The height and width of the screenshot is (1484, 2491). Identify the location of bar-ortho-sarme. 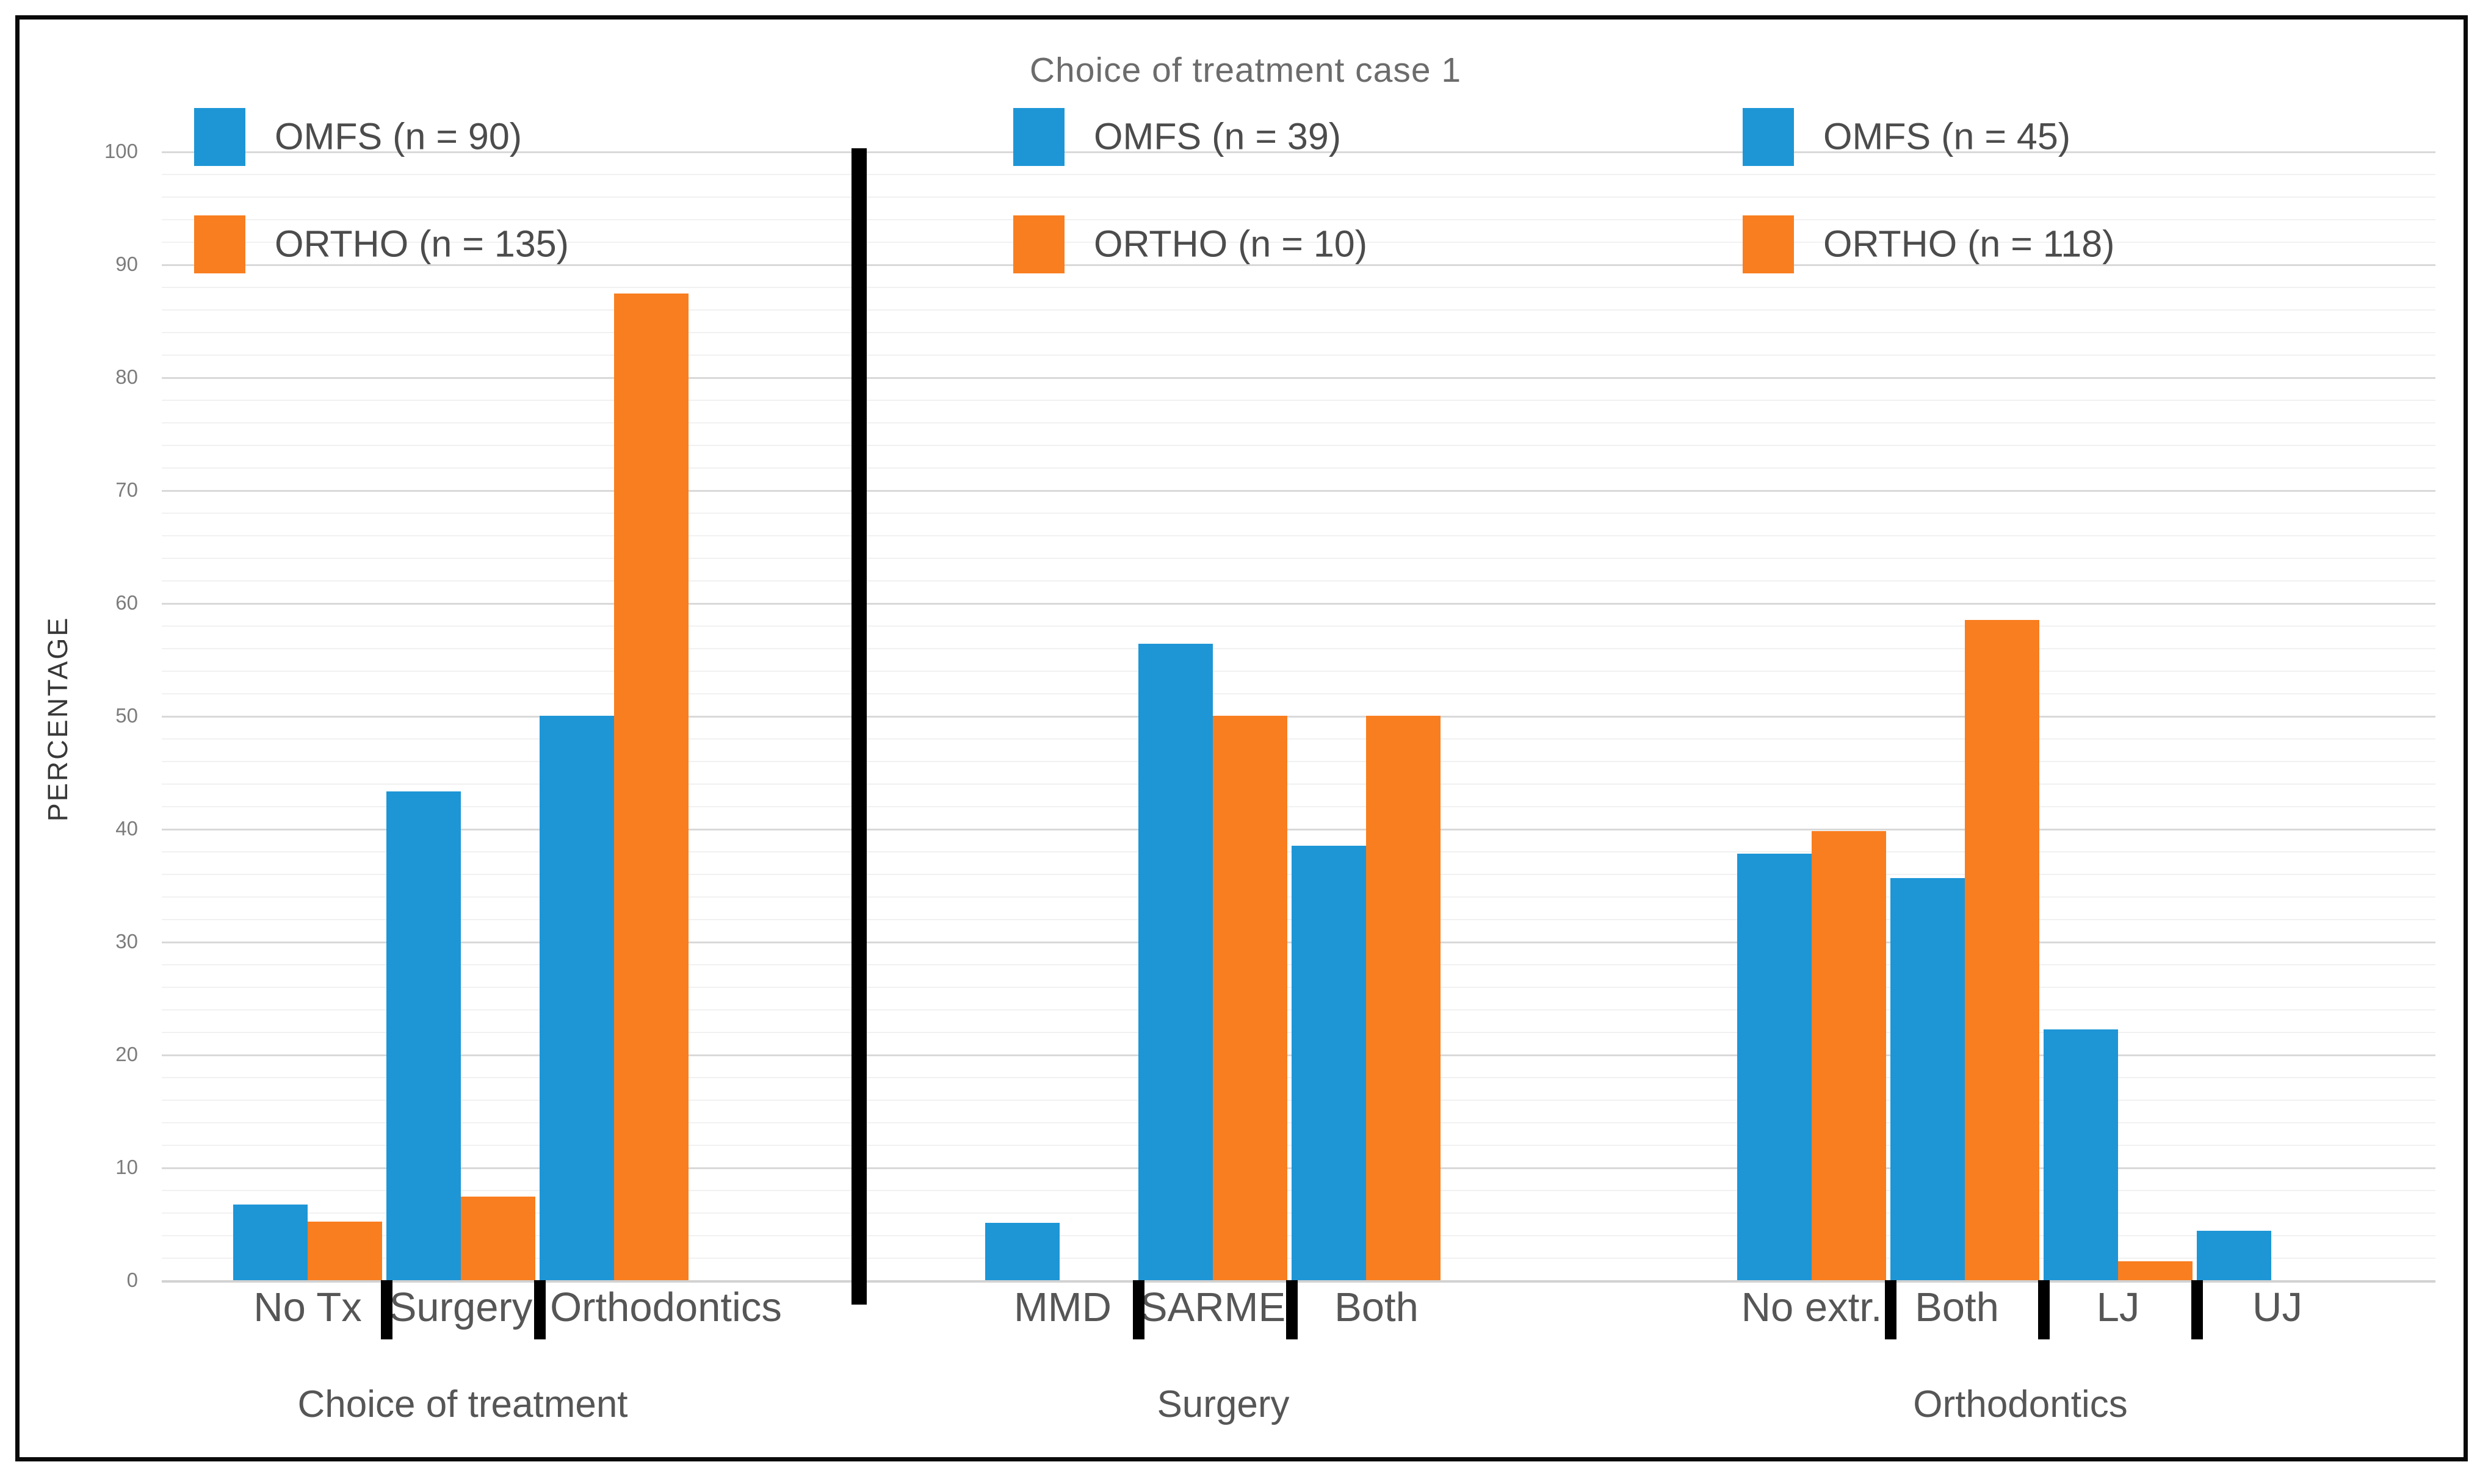
(1250, 998).